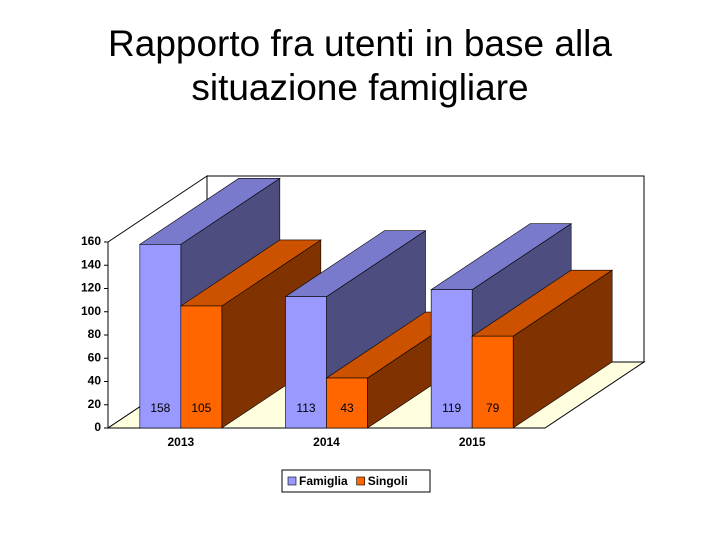  I want to click on legend-box, so click(356, 481).